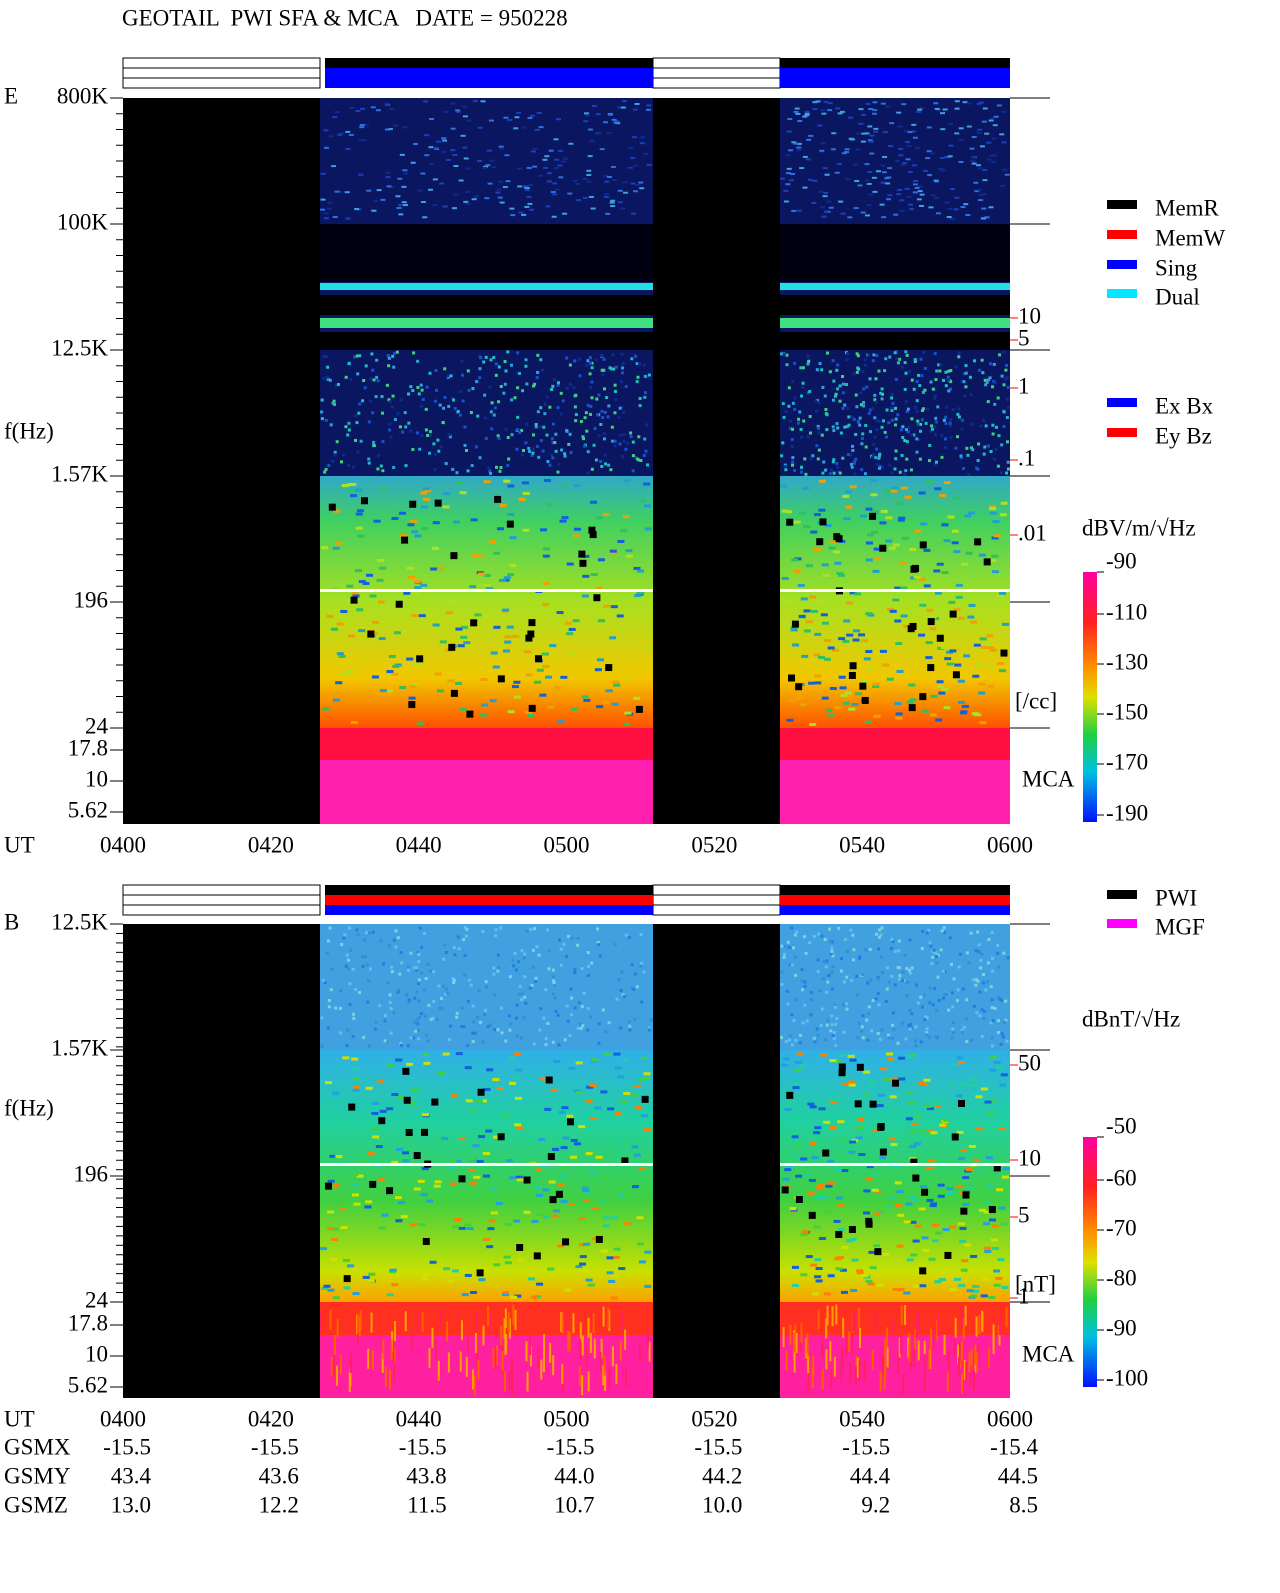 This screenshot has height=1593, width=1280. Describe the element at coordinates (1010, 844) in the screenshot. I see `time-tick-label: 0600` at that location.